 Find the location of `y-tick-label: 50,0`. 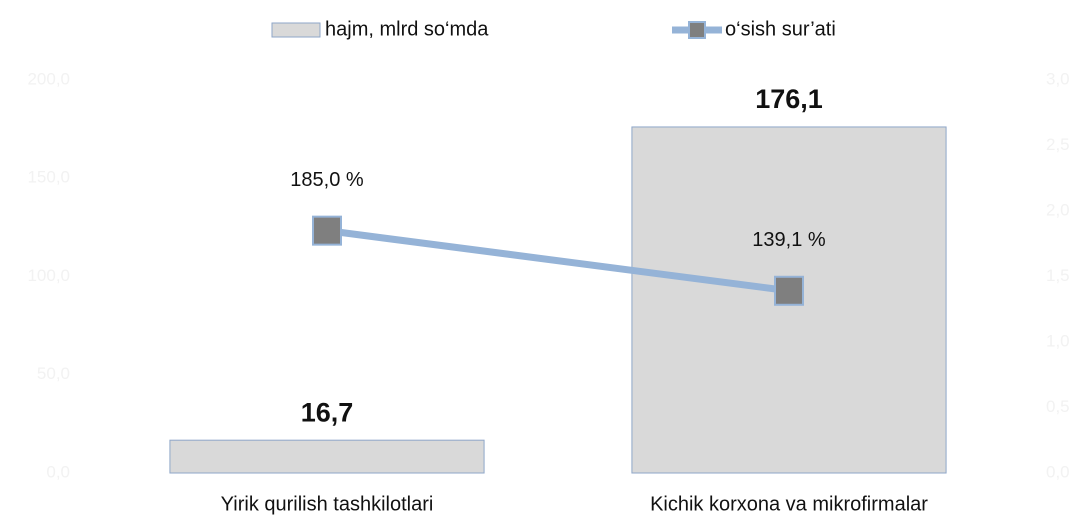

y-tick-label: 50,0 is located at coordinates (53, 373).